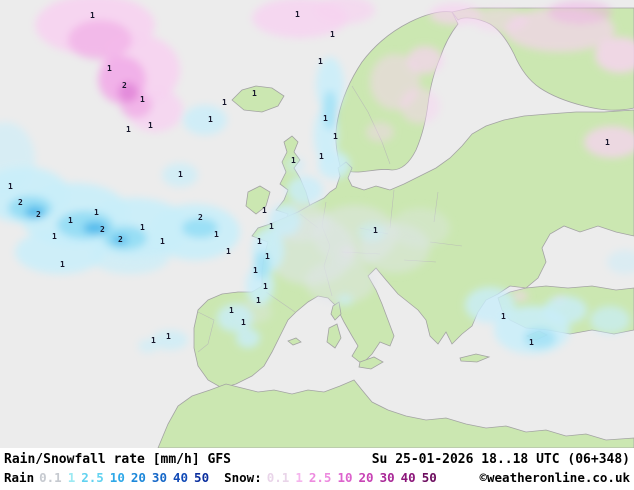 Image resolution: width=634 pixels, height=490 pixels. What do you see at coordinates (408, 477) in the screenshot?
I see `snow-scale-value: 40` at bounding box center [408, 477].